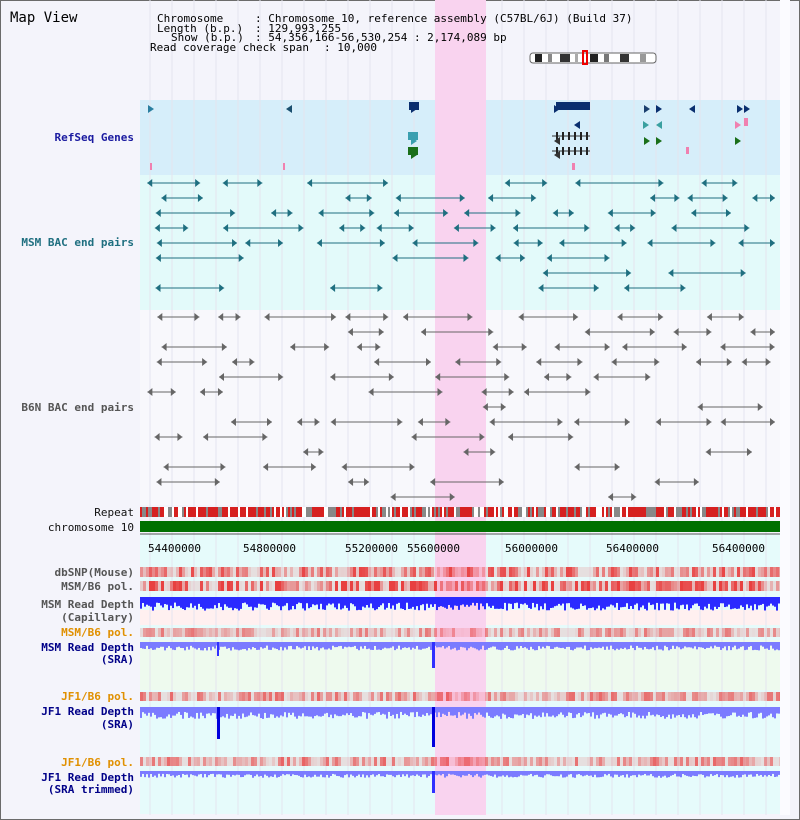 This screenshot has width=800, height=820. I want to click on gene-arrow, so click(738, 141).